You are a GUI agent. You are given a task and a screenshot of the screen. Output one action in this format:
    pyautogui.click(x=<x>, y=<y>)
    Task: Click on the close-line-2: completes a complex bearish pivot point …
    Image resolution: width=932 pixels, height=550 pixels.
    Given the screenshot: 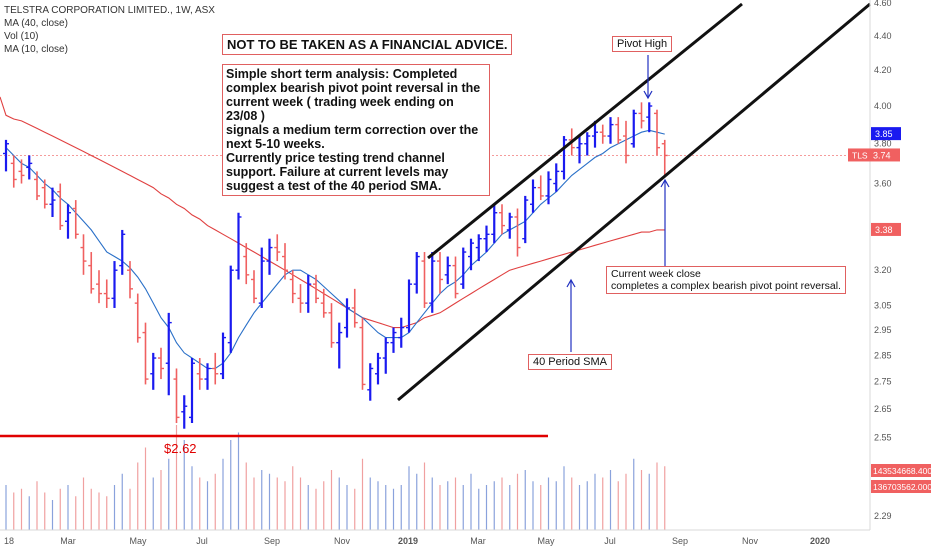 What is the action you would take?
    pyautogui.click(x=726, y=286)
    